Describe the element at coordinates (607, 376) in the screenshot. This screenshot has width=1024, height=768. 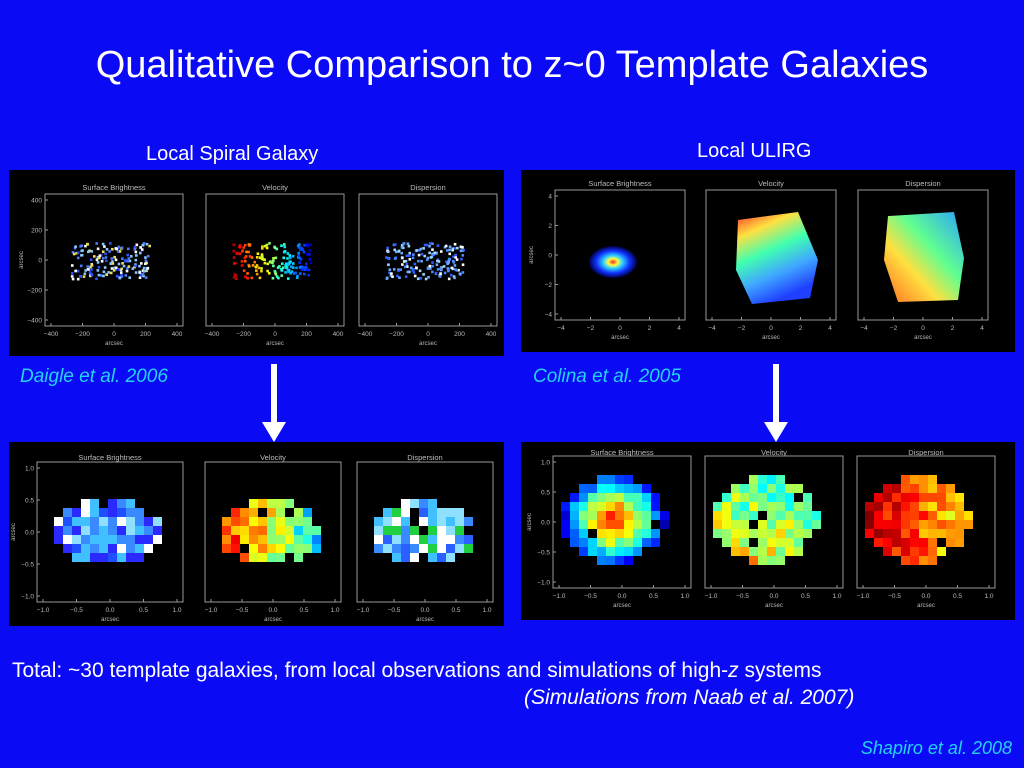
I see `right-citation: Colina et al. 2005` at that location.